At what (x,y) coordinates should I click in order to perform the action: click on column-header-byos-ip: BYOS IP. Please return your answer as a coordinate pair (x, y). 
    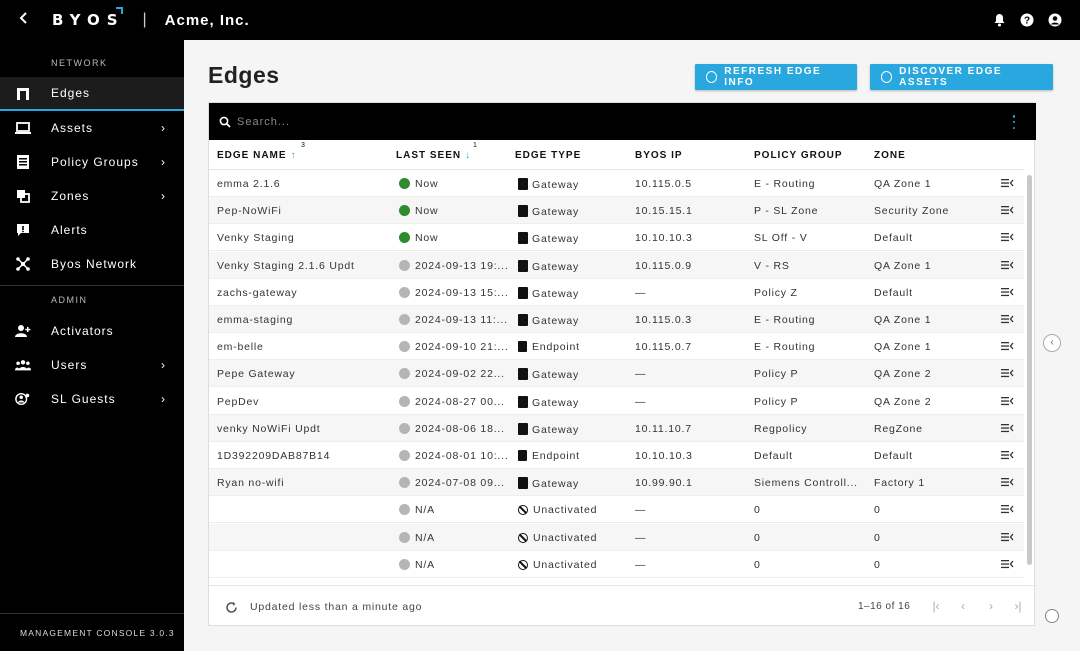
    Looking at the image, I should click on (659, 155).